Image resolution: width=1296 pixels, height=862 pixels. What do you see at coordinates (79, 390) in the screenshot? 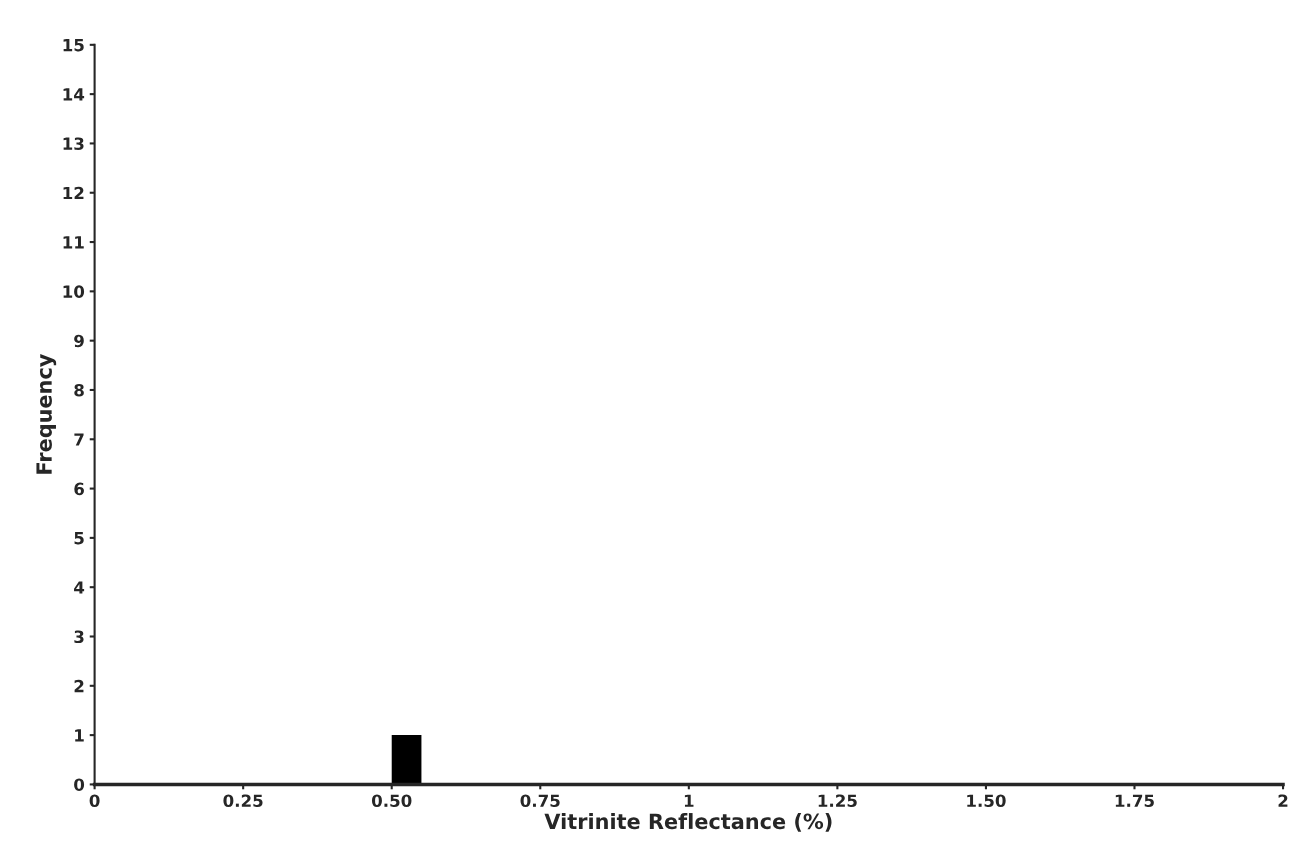
I see `y-tick-label: 8` at bounding box center [79, 390].